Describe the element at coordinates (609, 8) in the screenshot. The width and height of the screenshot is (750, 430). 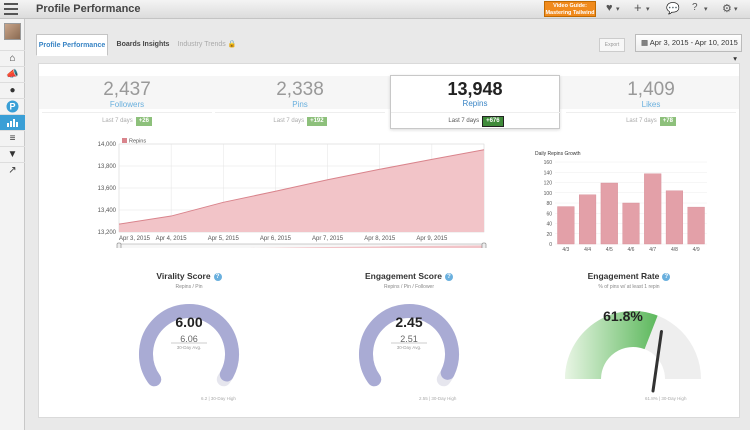
I see `heart-icon: ♥` at that location.